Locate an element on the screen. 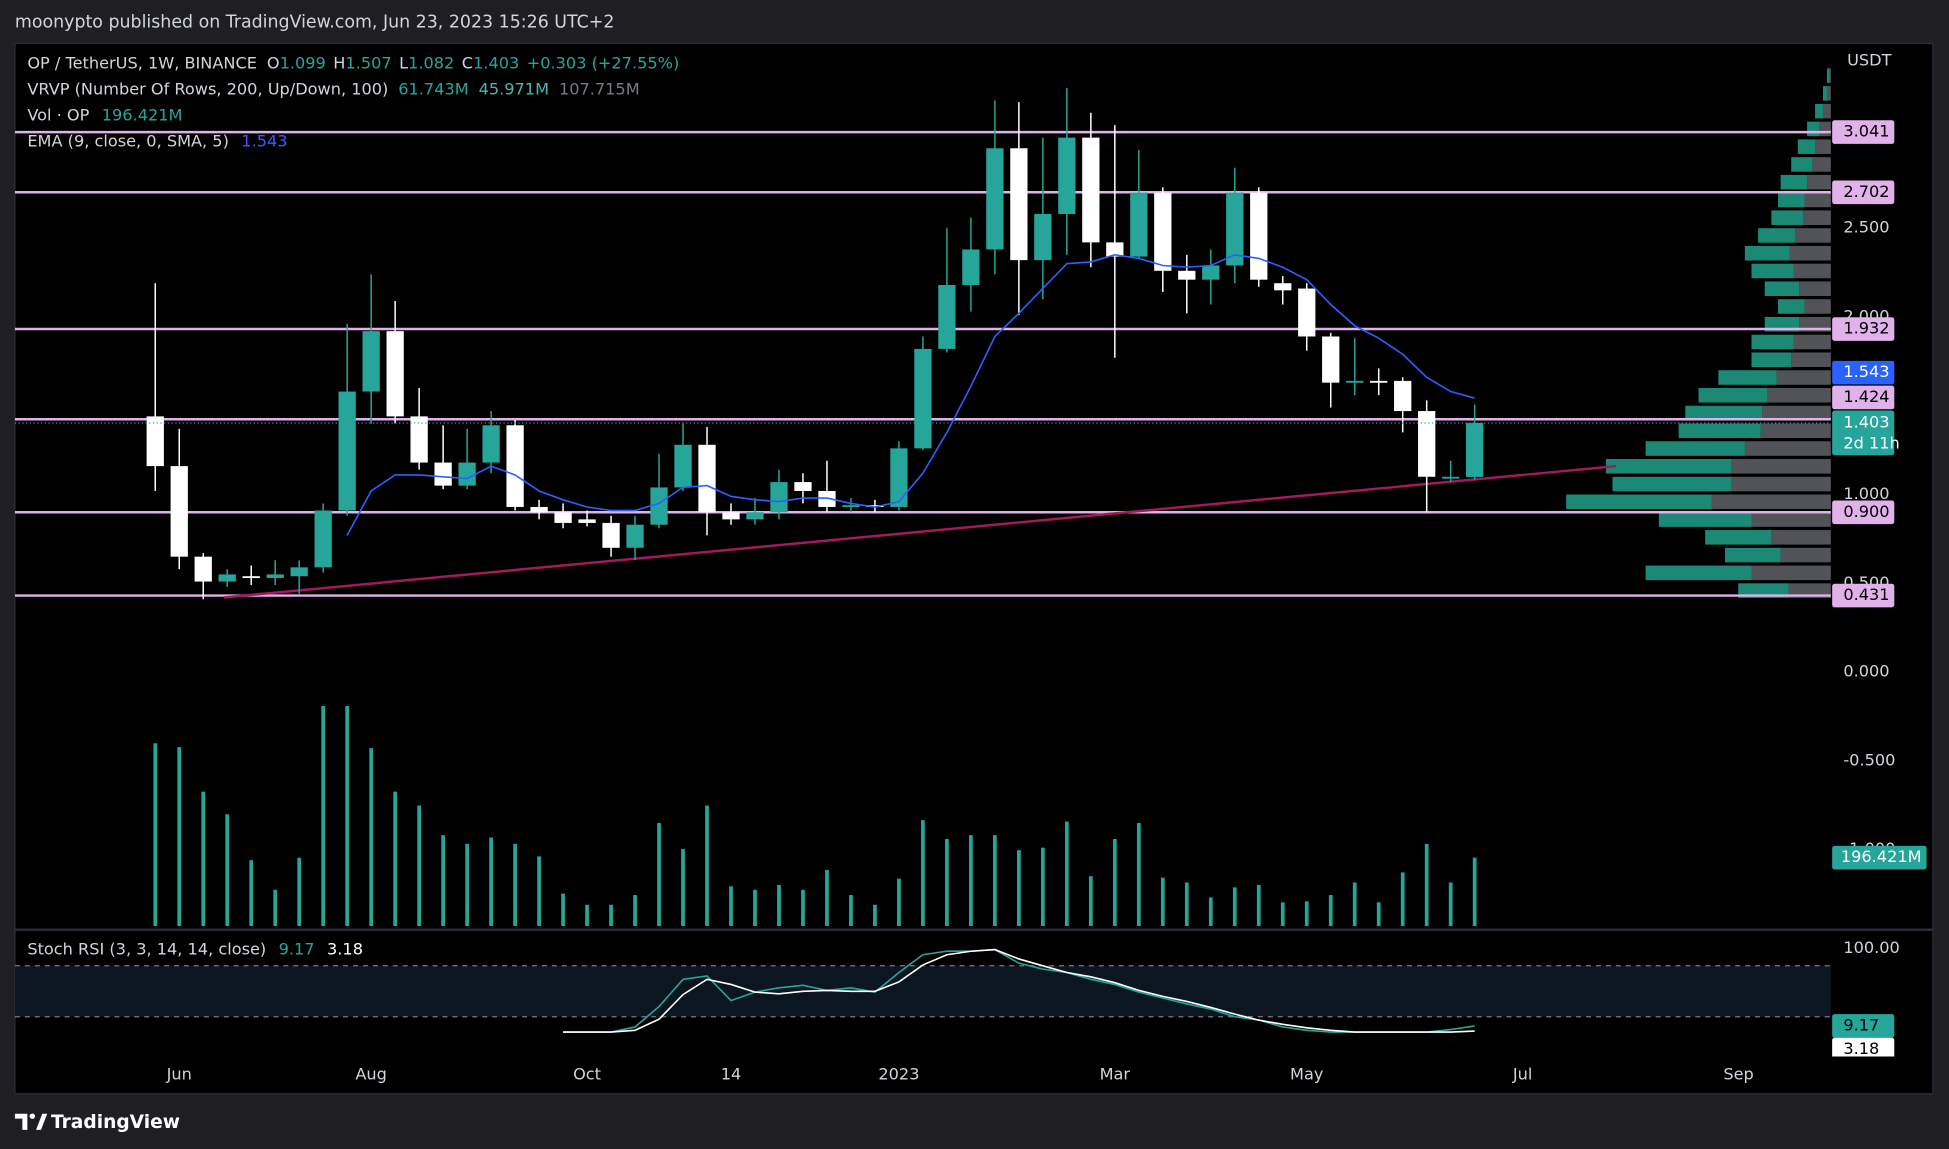  stoch-name: Stoch RSI (3, 3, 14, 14, close) is located at coordinates (146, 948).